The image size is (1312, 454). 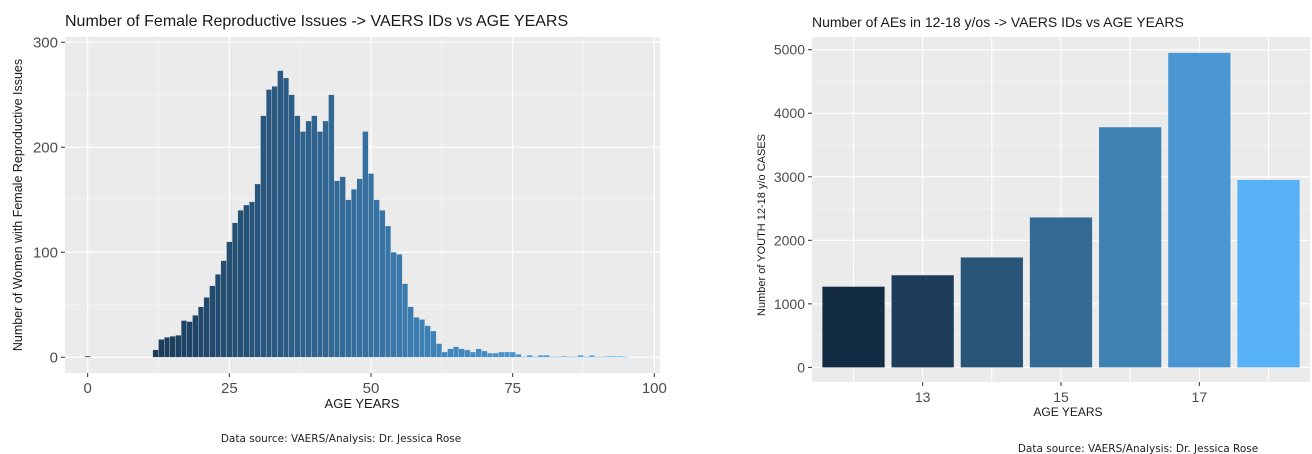 What do you see at coordinates (54, 357) in the screenshot?
I see `y-tick-label: 0` at bounding box center [54, 357].